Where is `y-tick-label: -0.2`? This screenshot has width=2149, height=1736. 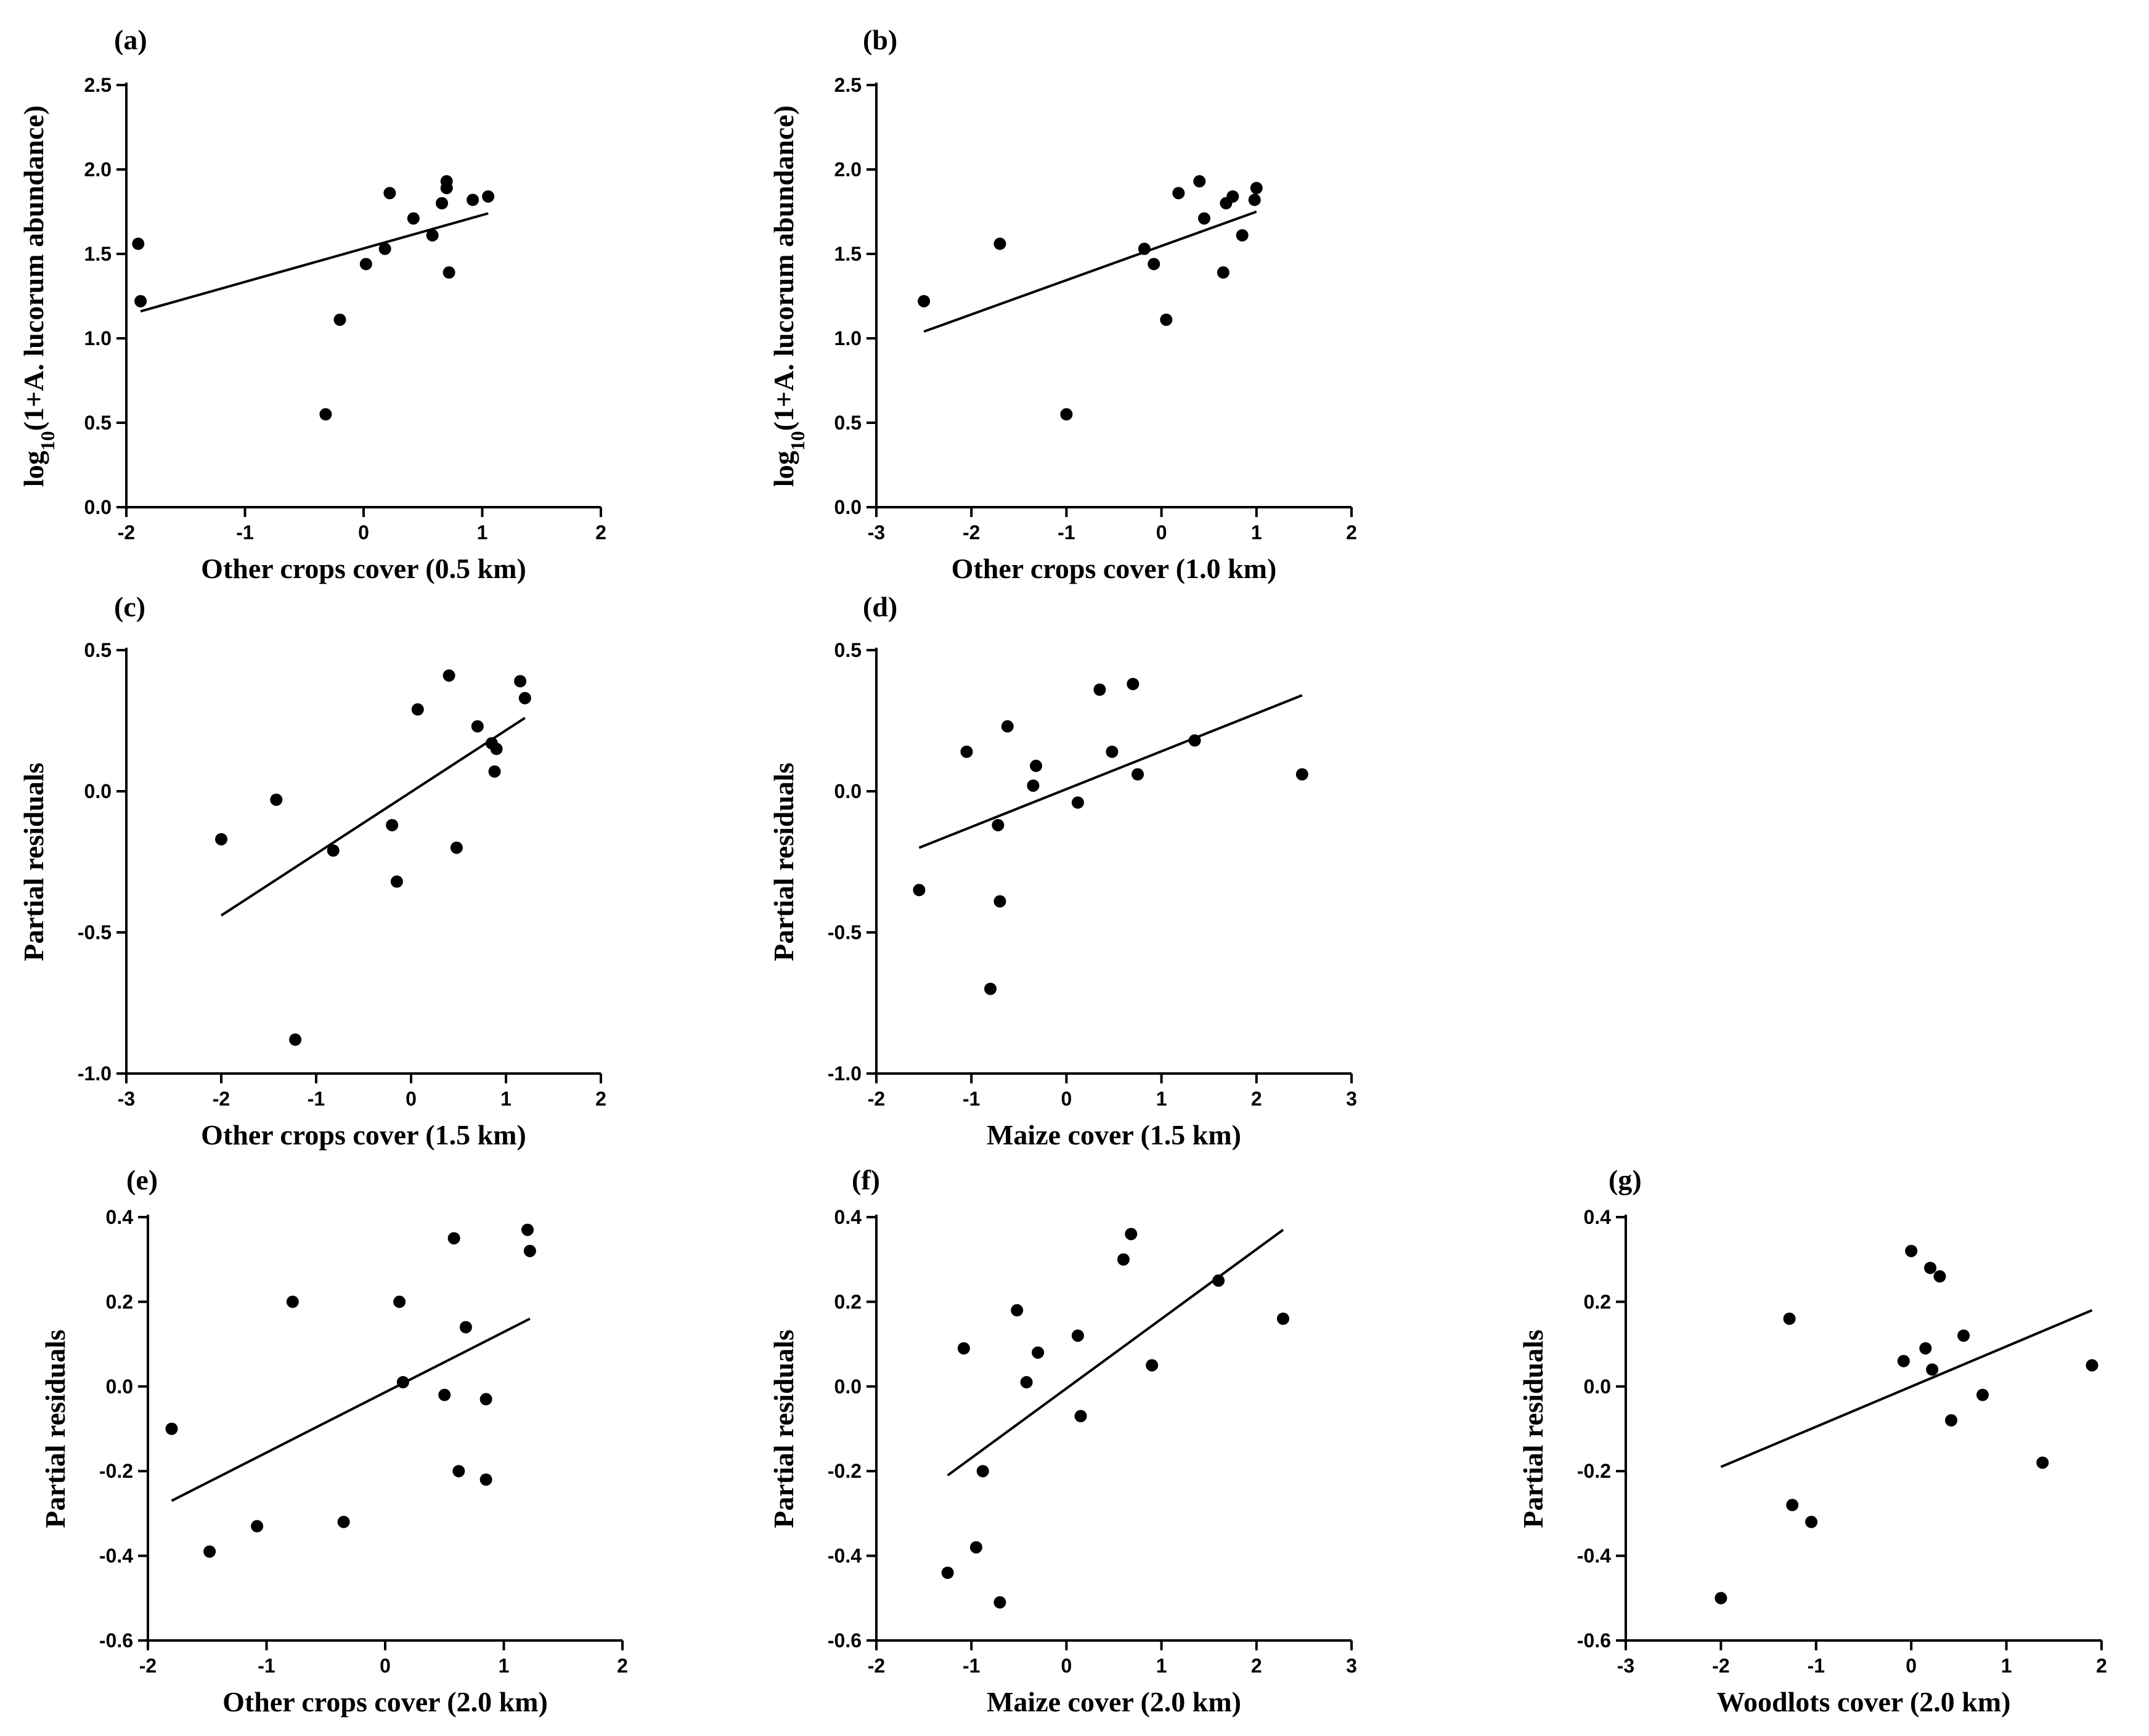 y-tick-label: -0.2 is located at coordinates (116, 1471).